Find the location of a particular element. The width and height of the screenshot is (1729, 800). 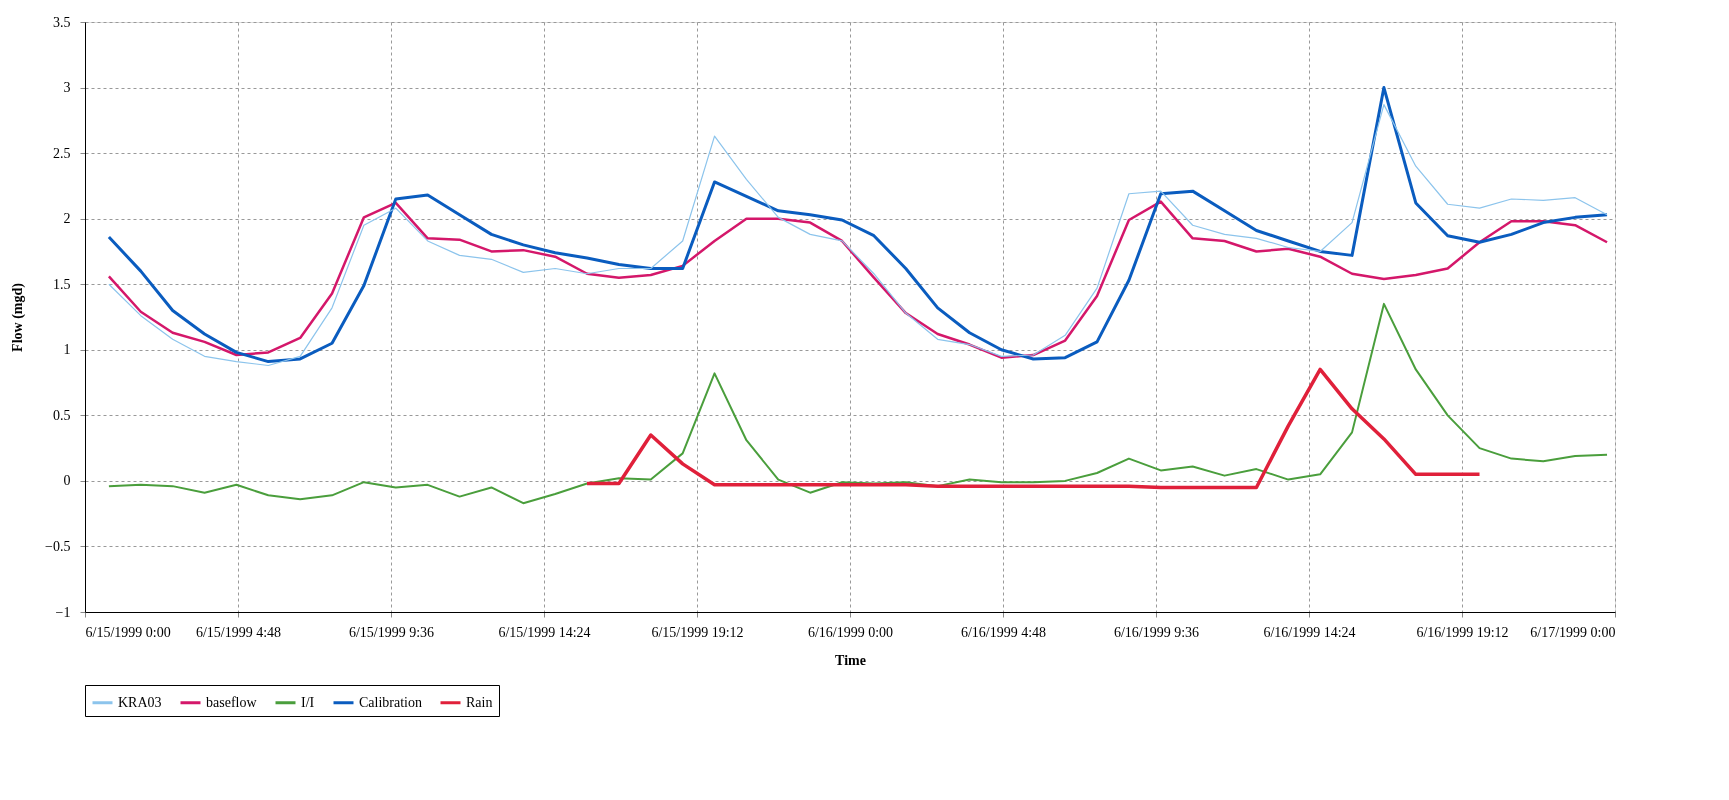

x-tick-label: 6/15/1999 19:12 is located at coordinates (697, 632).